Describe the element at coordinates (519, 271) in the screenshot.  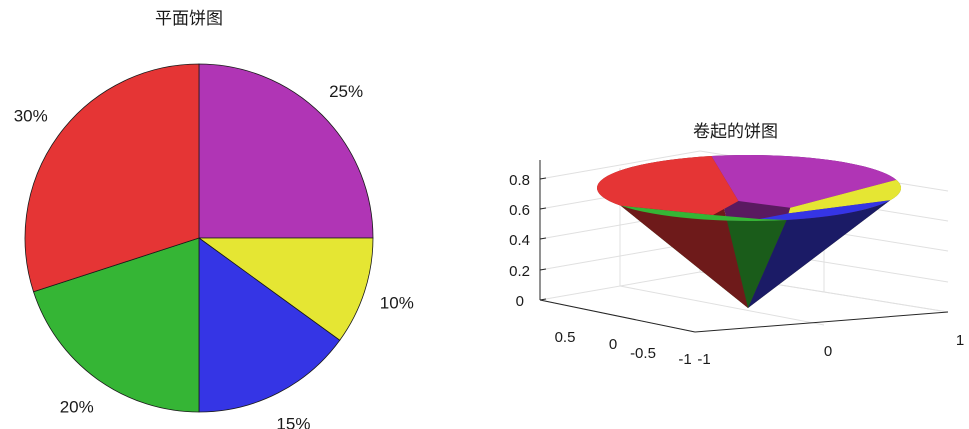
I see `z-tick-label: 0.2` at that location.